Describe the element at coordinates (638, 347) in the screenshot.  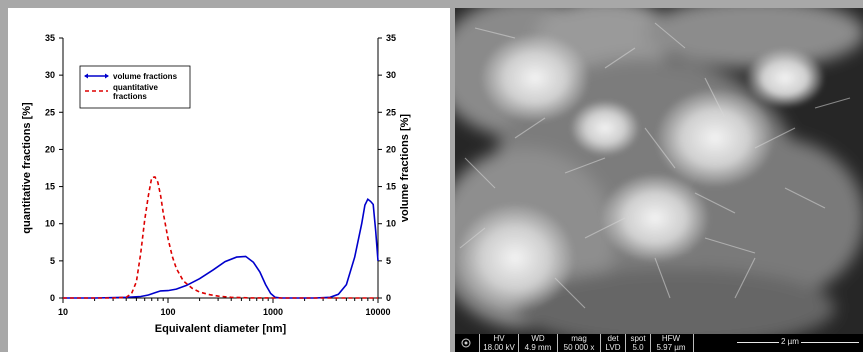
I see `spot-value: 5.0` at that location.